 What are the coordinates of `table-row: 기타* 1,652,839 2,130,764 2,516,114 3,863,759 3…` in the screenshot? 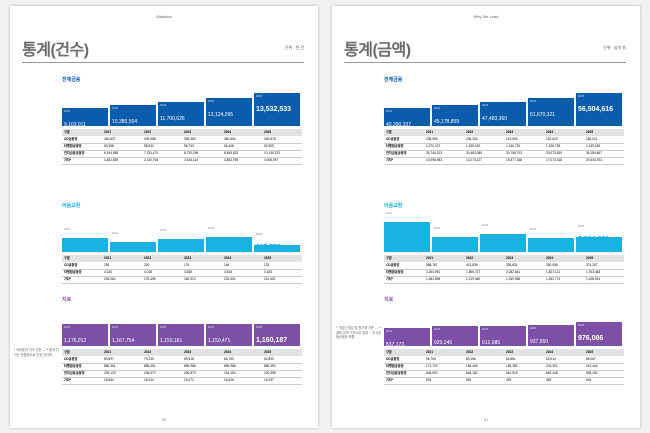 It's located at (182, 161).